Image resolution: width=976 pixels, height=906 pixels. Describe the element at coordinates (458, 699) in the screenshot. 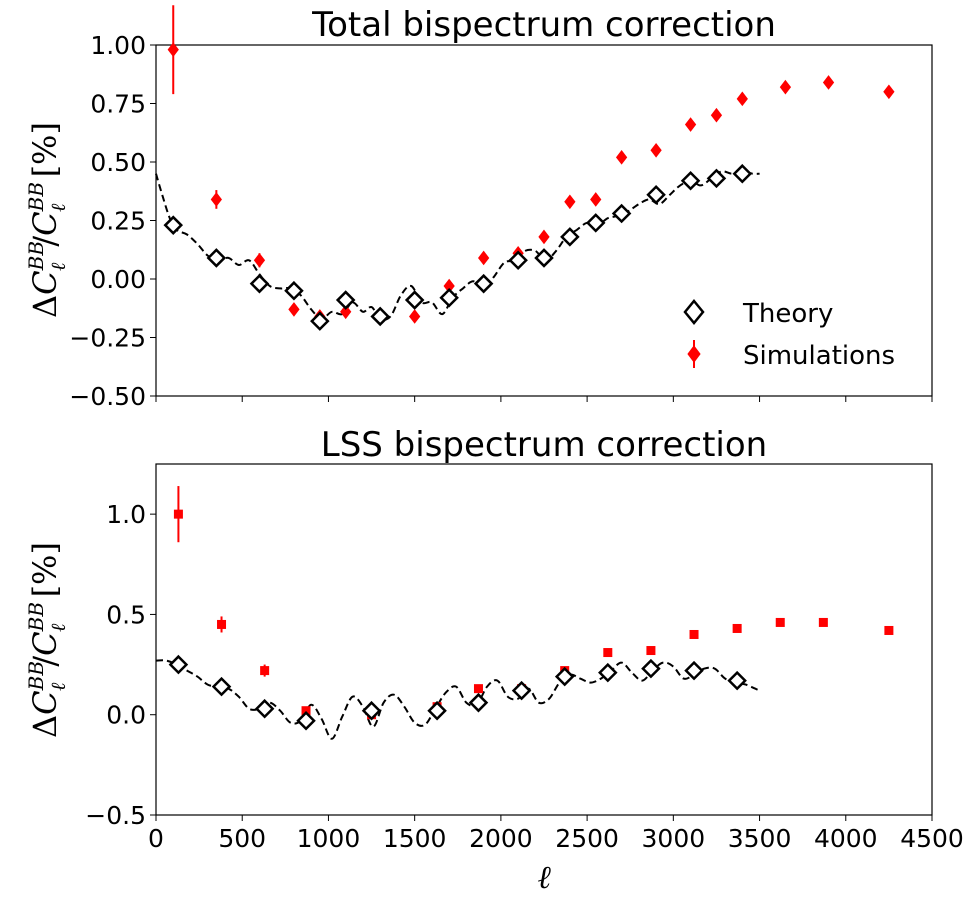

I see `theory-curve` at that location.